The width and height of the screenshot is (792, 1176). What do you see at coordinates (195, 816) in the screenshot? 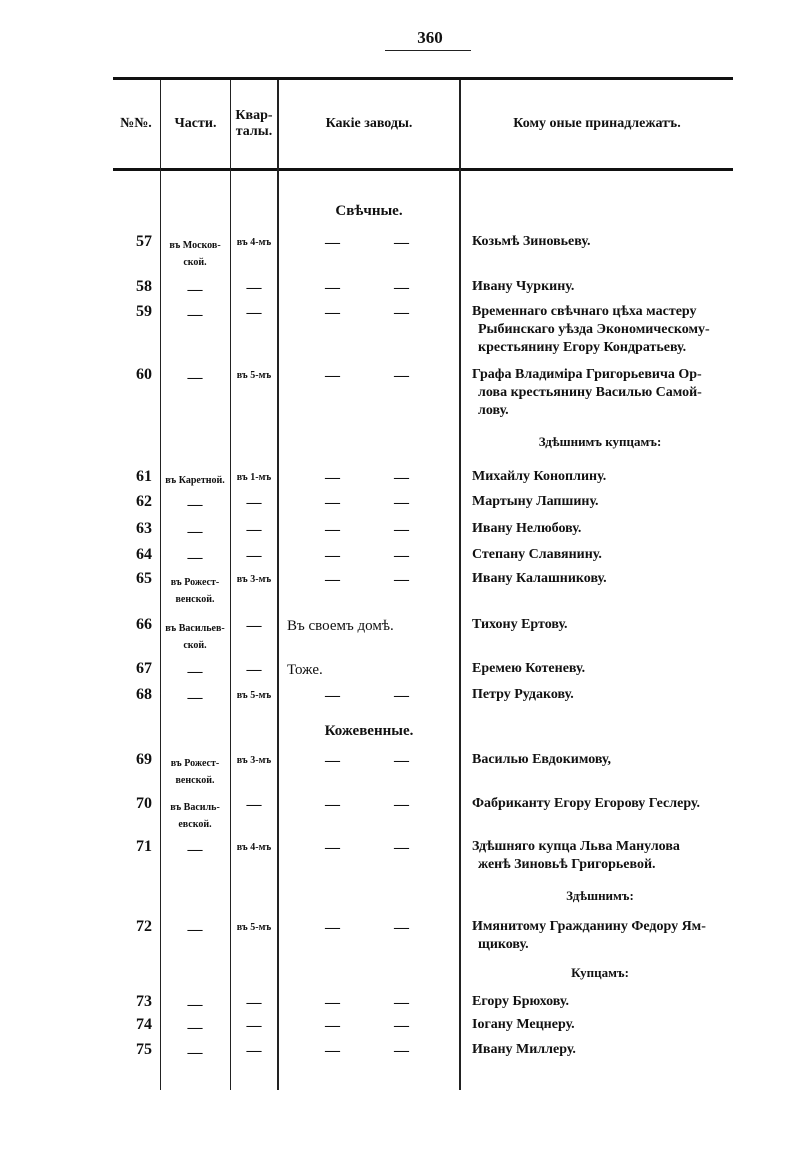
I see `row-part: въ Василь-евской.` at bounding box center [195, 816].